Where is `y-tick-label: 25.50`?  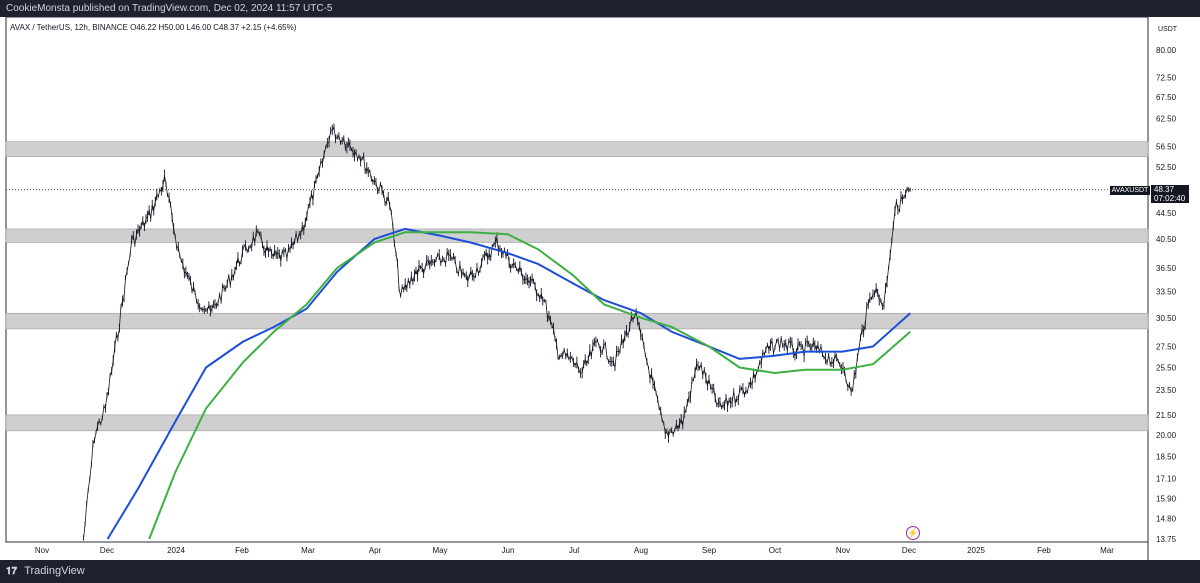 y-tick-label: 25.50 is located at coordinates (1166, 367).